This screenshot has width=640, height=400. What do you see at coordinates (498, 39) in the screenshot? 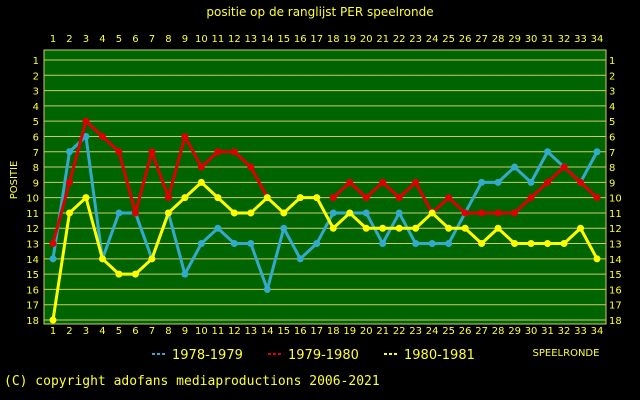
I see `x-tick-label: 28` at bounding box center [498, 39].